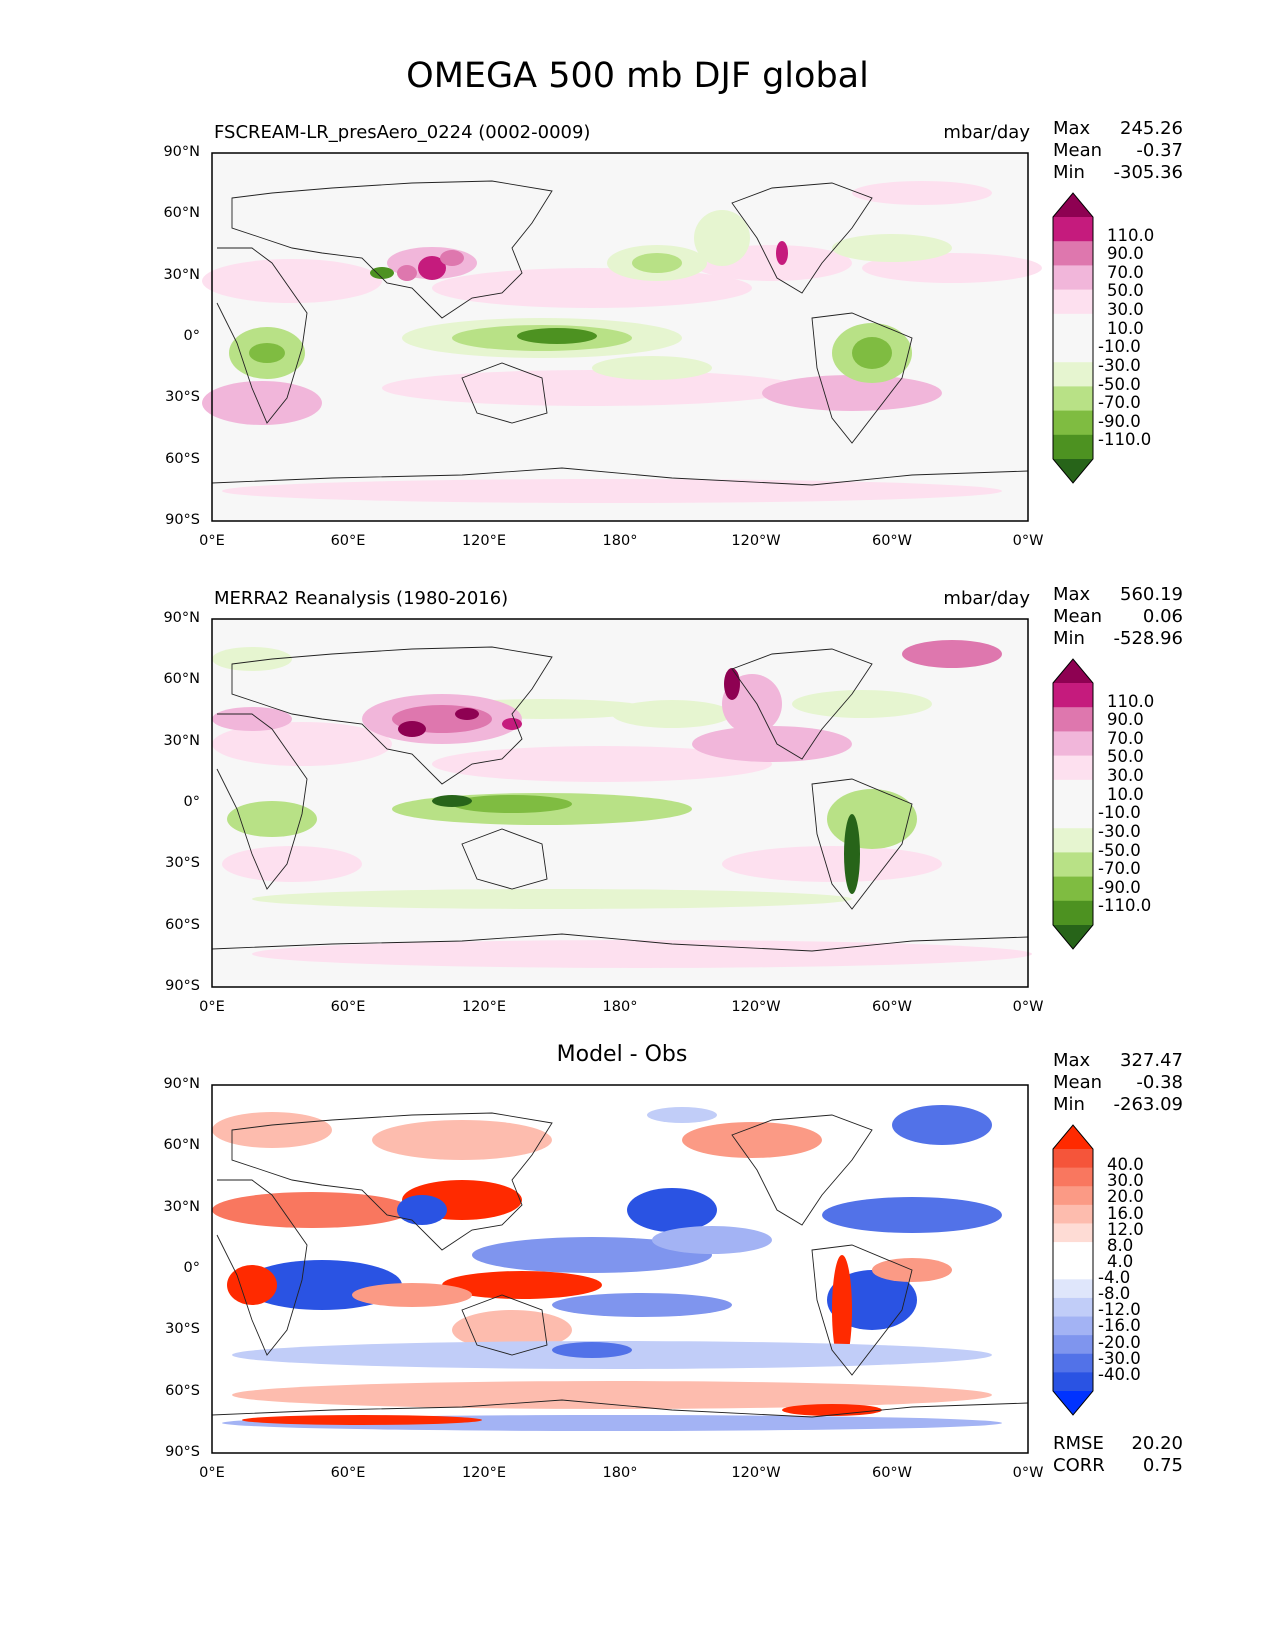  I want to click on colorbar-tick-label: 10.0, so click(1125, 794).